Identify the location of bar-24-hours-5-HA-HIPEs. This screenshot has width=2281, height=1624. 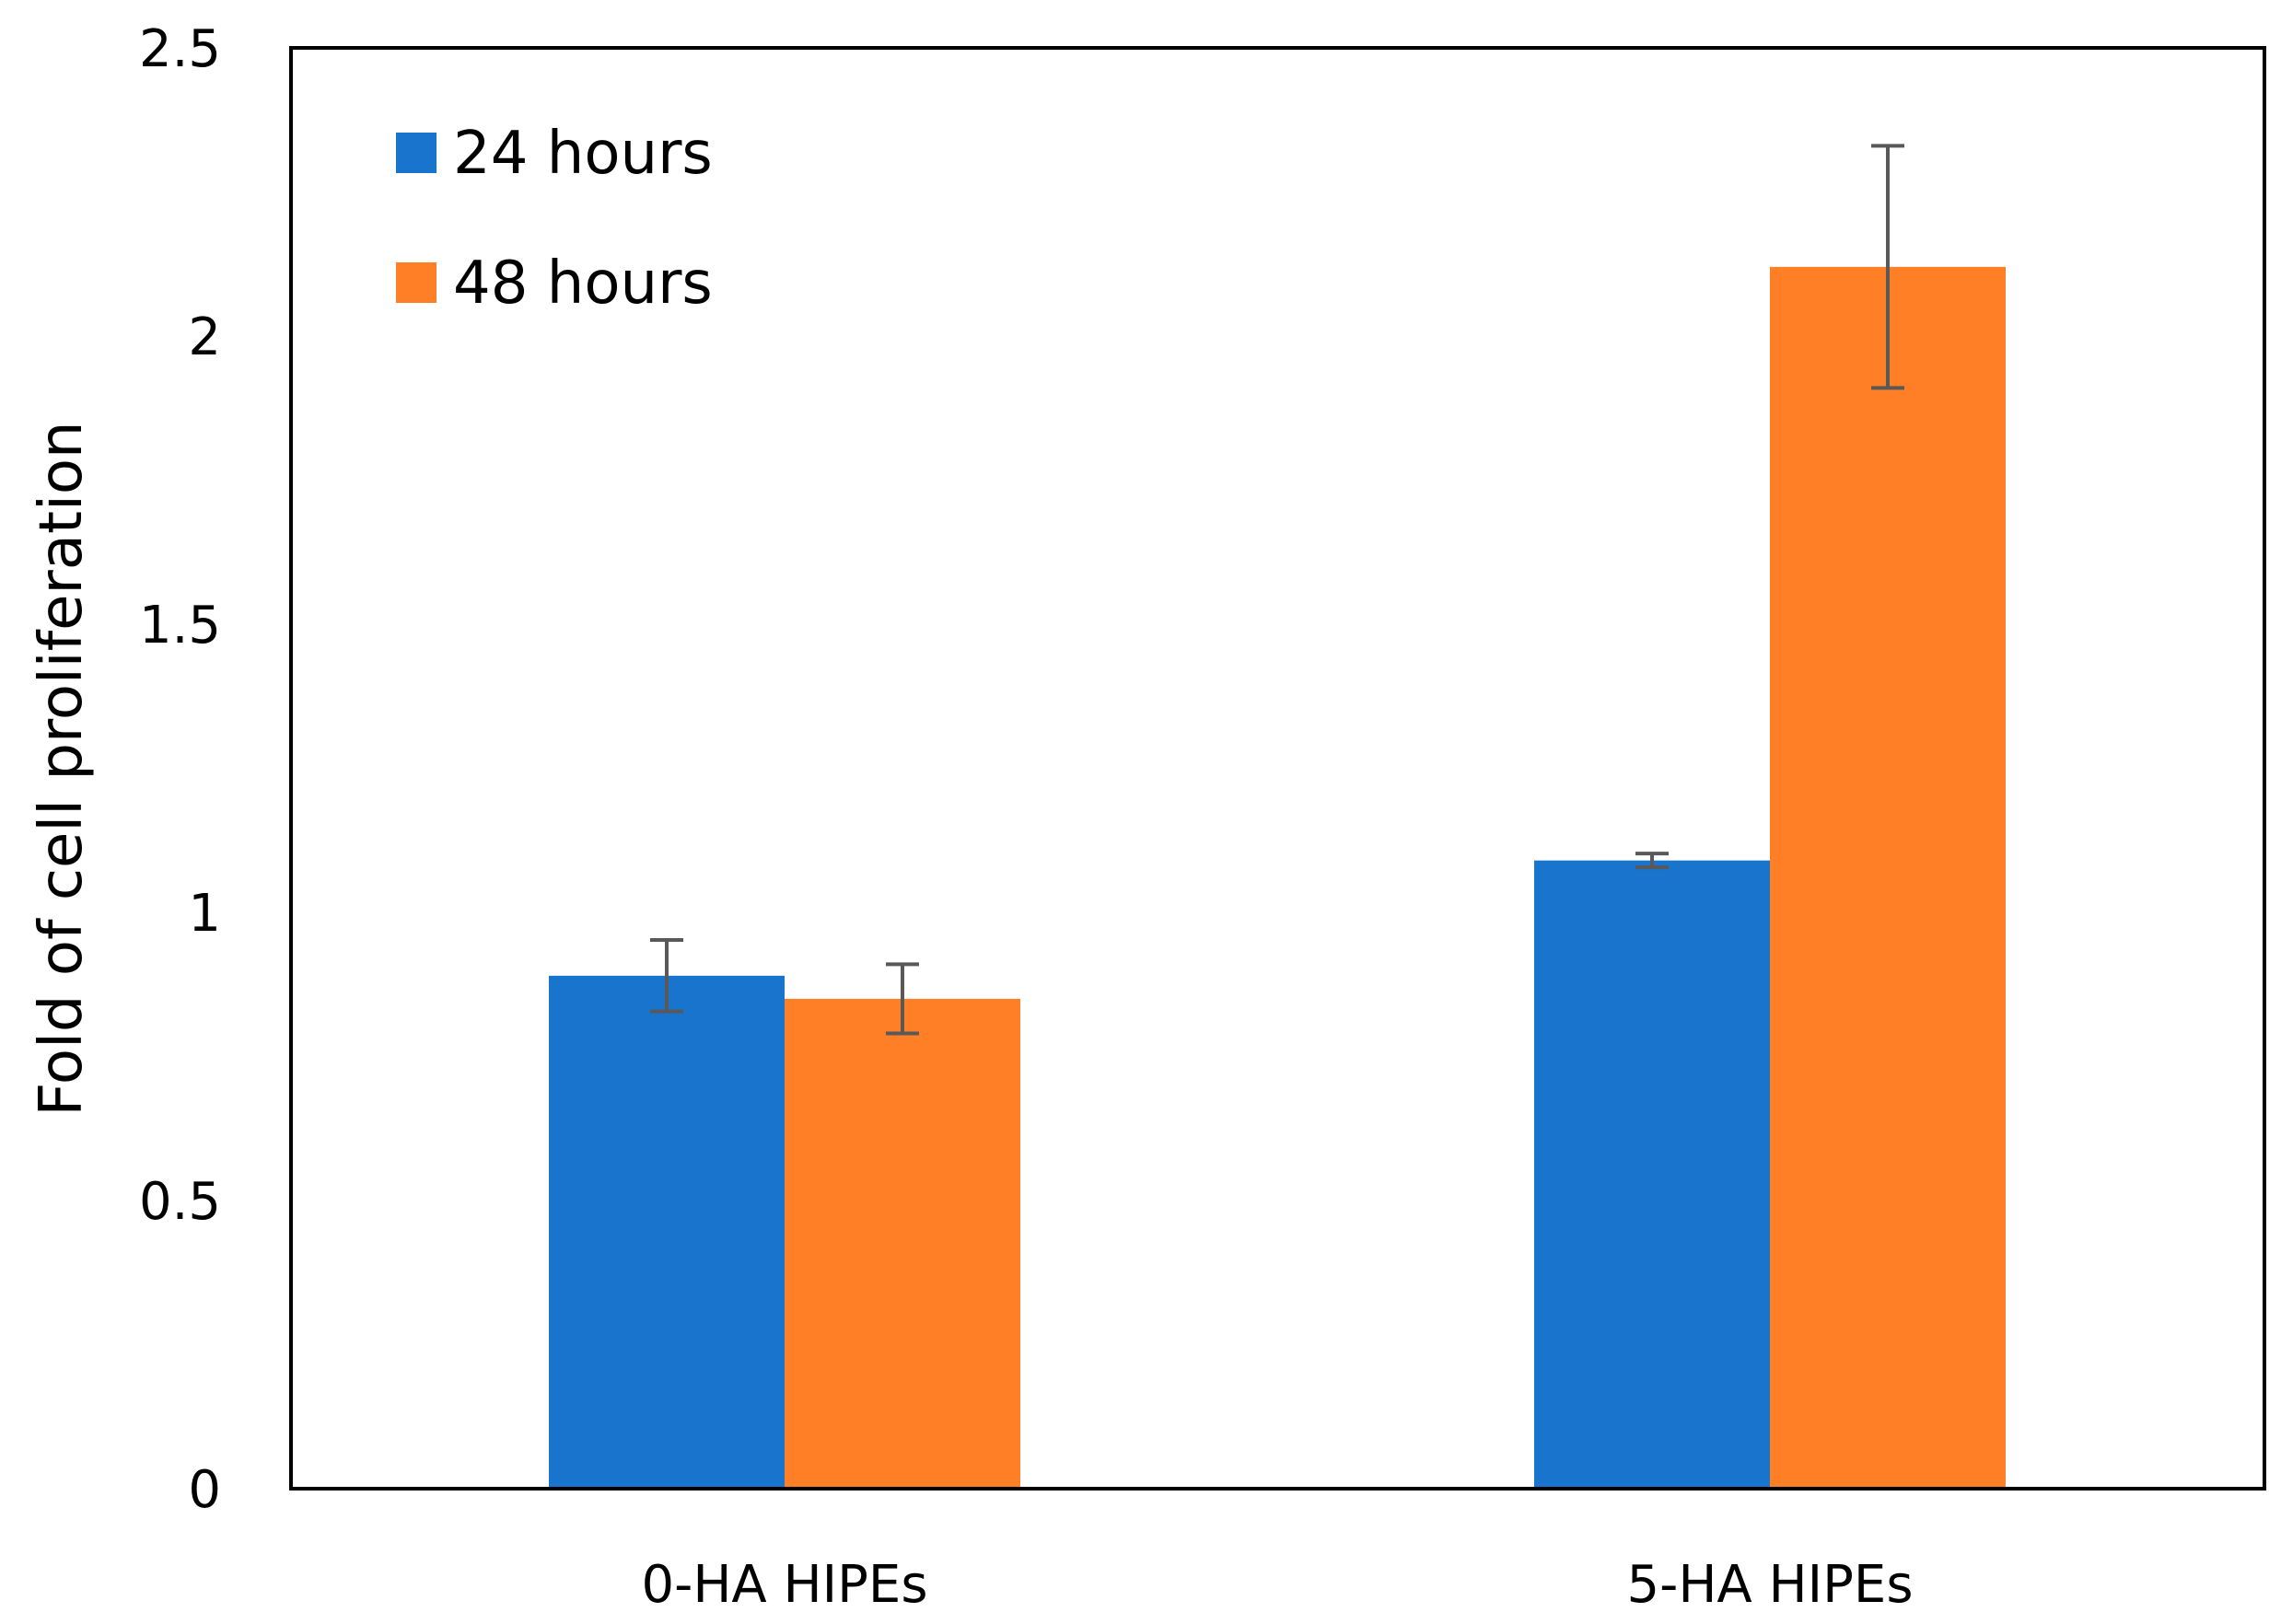
(1652, 1174).